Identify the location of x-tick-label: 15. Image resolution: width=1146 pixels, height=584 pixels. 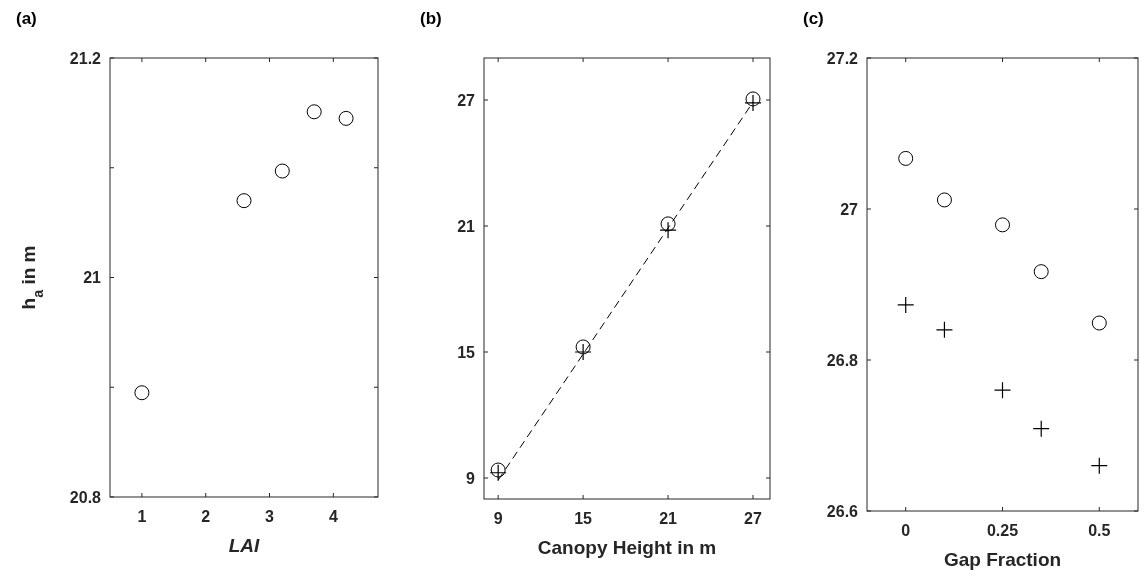
(583, 518).